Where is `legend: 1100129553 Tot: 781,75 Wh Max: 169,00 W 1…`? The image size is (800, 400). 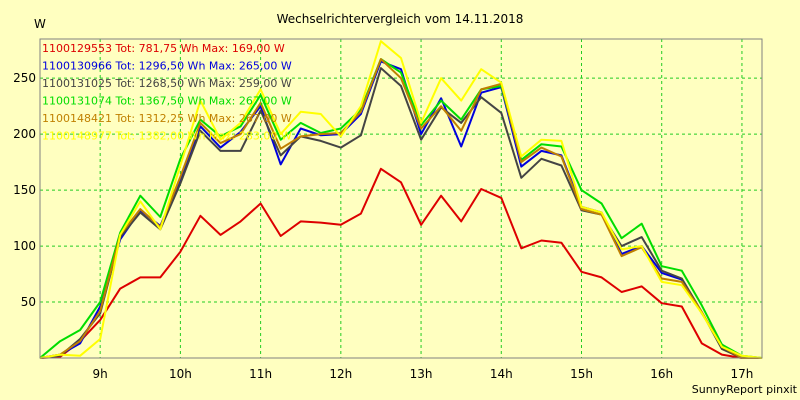 legend: 1100129553 Tot: 781,75 Wh Max: 169,00 W 1… is located at coordinates (167, 92).